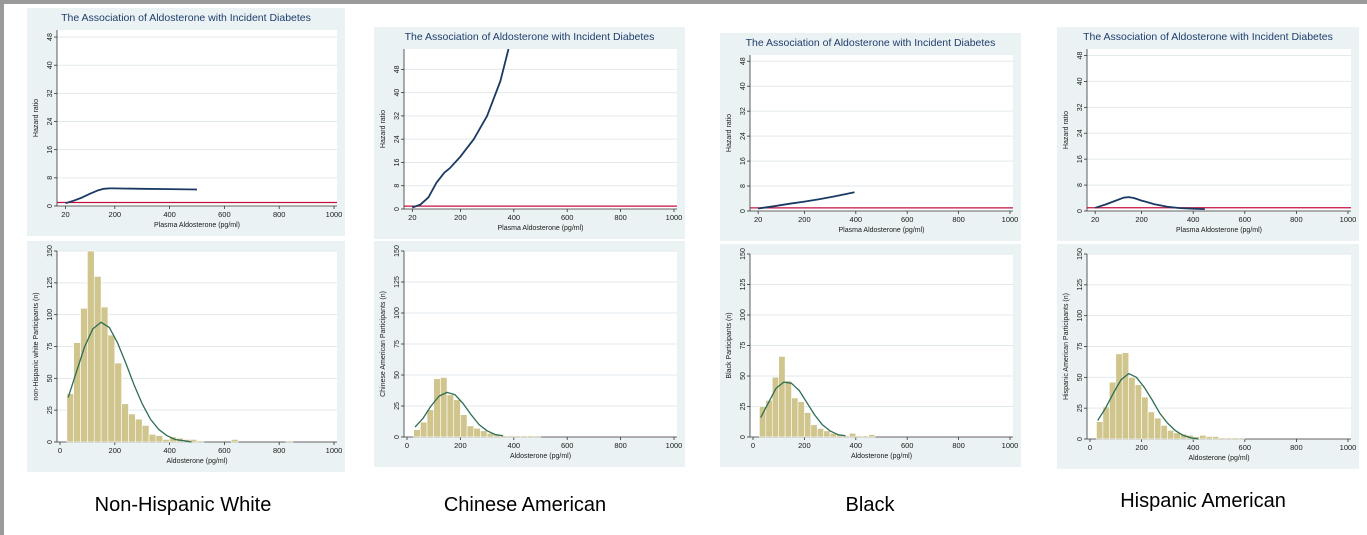 The width and height of the screenshot is (1367, 535). Describe the element at coordinates (743, 315) in the screenshot. I see `y-tick-label: 100` at that location.